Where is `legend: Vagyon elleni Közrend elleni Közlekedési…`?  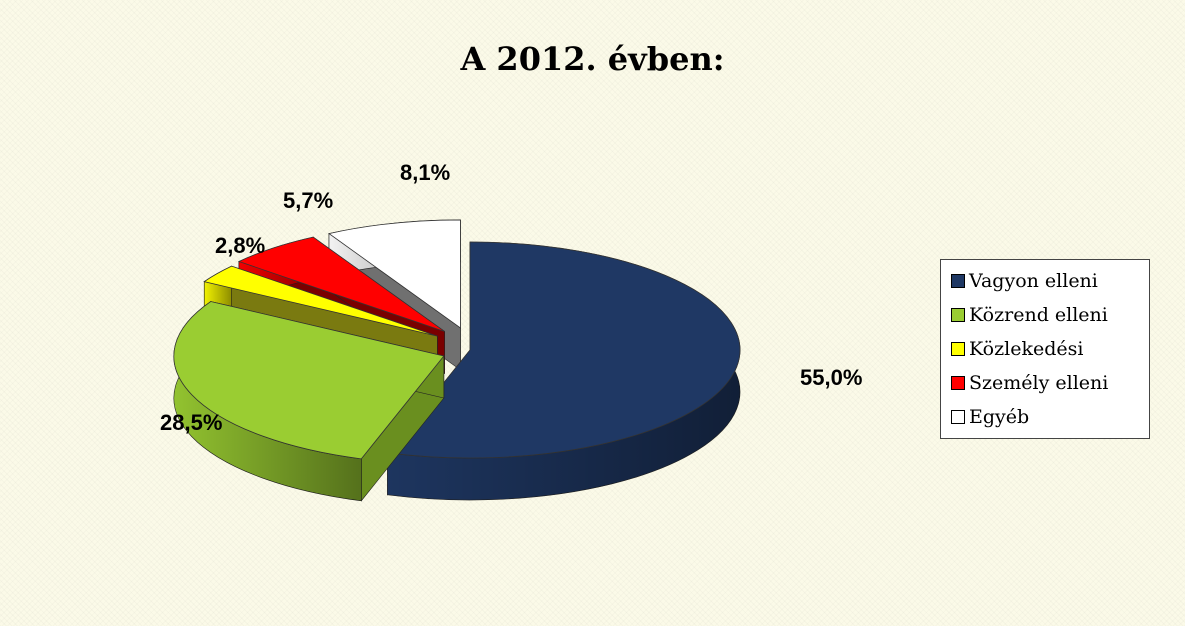
legend: Vagyon elleni Közrend elleni Közlekedési… is located at coordinates (1045, 349).